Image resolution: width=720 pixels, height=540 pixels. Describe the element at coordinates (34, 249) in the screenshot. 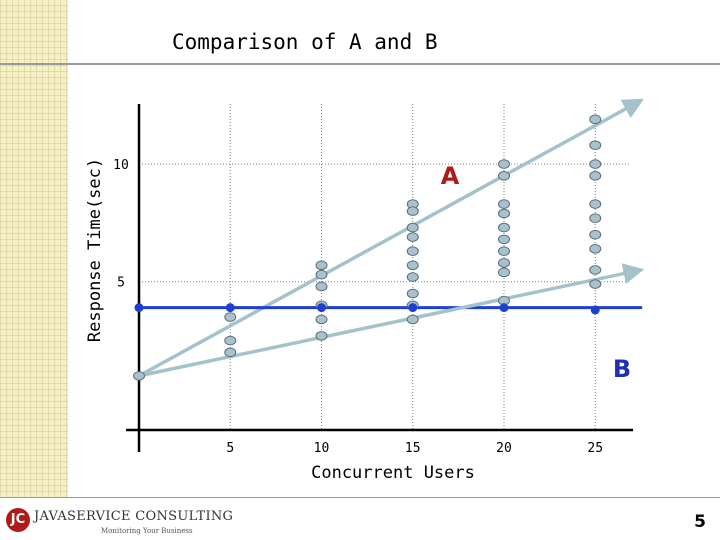

I see `decorative-grid-strip` at that location.